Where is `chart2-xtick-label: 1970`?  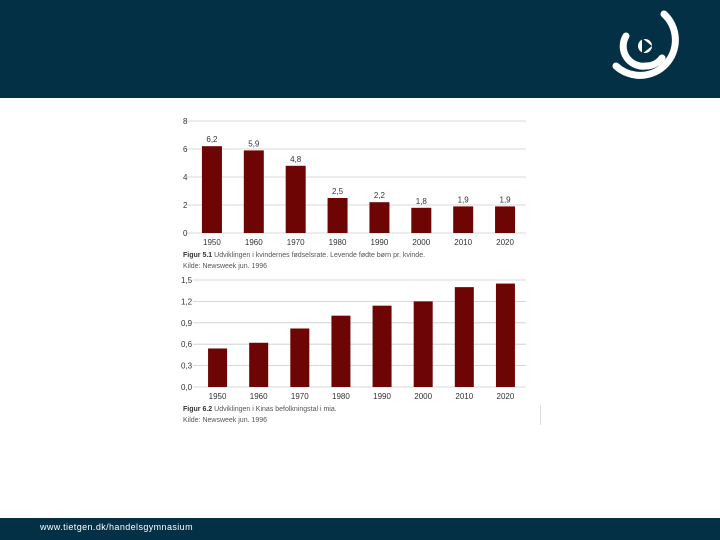
chart2-xtick-label: 1970 is located at coordinates (300, 396).